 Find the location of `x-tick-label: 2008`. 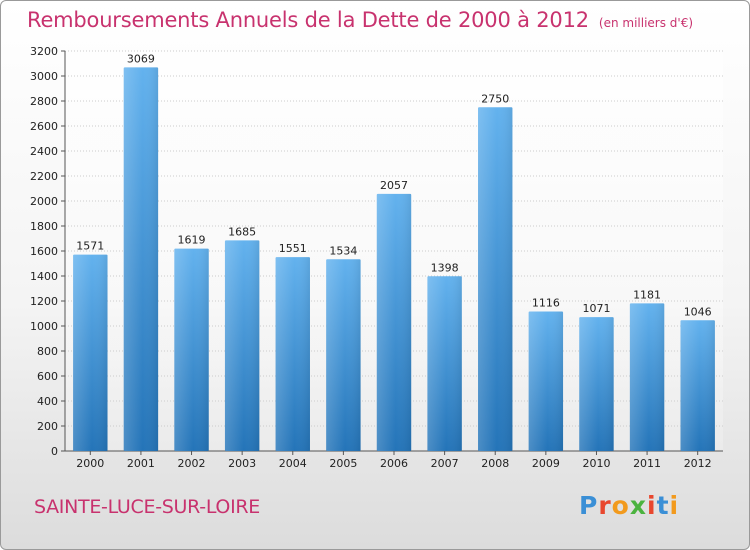

x-tick-label: 2008 is located at coordinates (495, 463).